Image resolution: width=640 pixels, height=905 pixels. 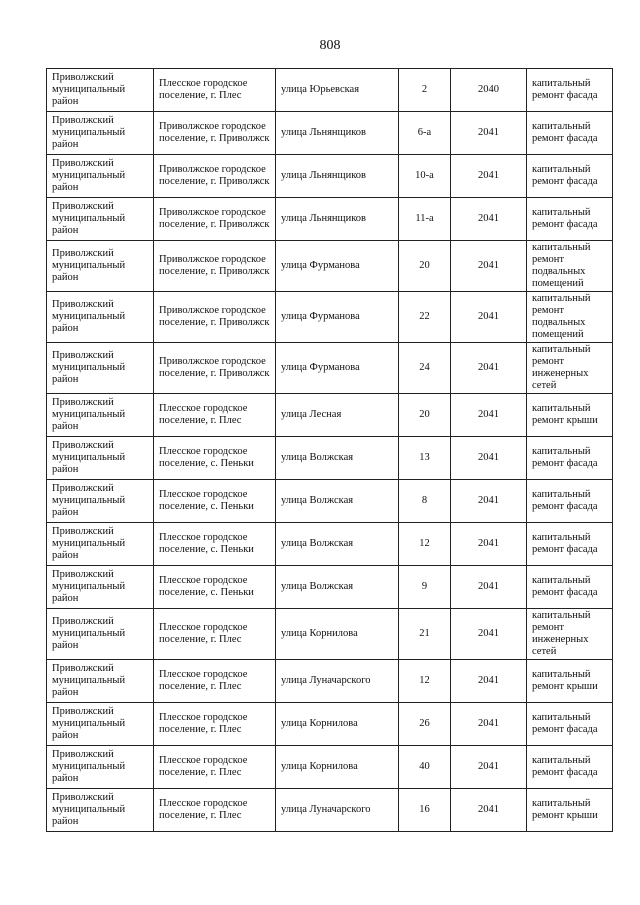 I want to click on year-cell: 2040, so click(x=488, y=90).